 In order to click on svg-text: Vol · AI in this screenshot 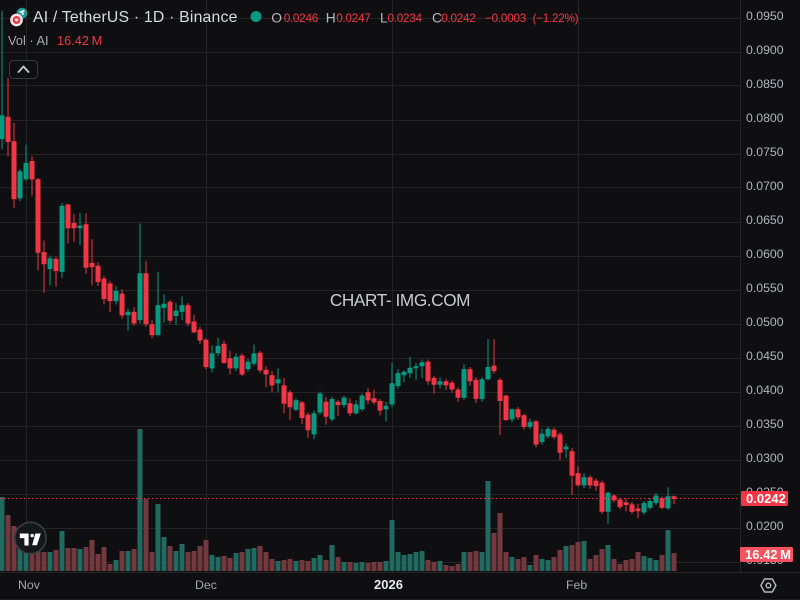, I will do `click(28, 40)`.